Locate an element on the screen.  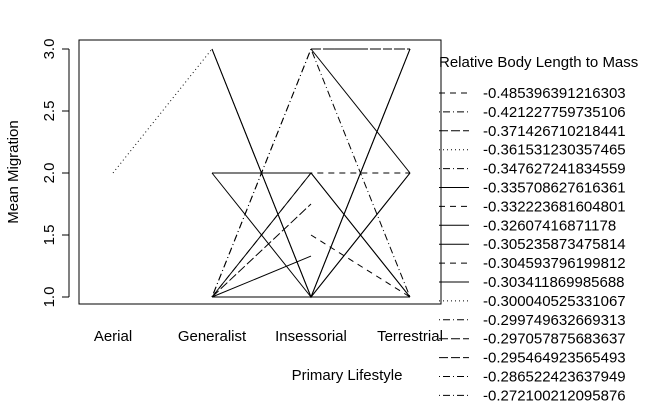
legend-label-16: -0.286522423637949 is located at coordinates (554, 377).